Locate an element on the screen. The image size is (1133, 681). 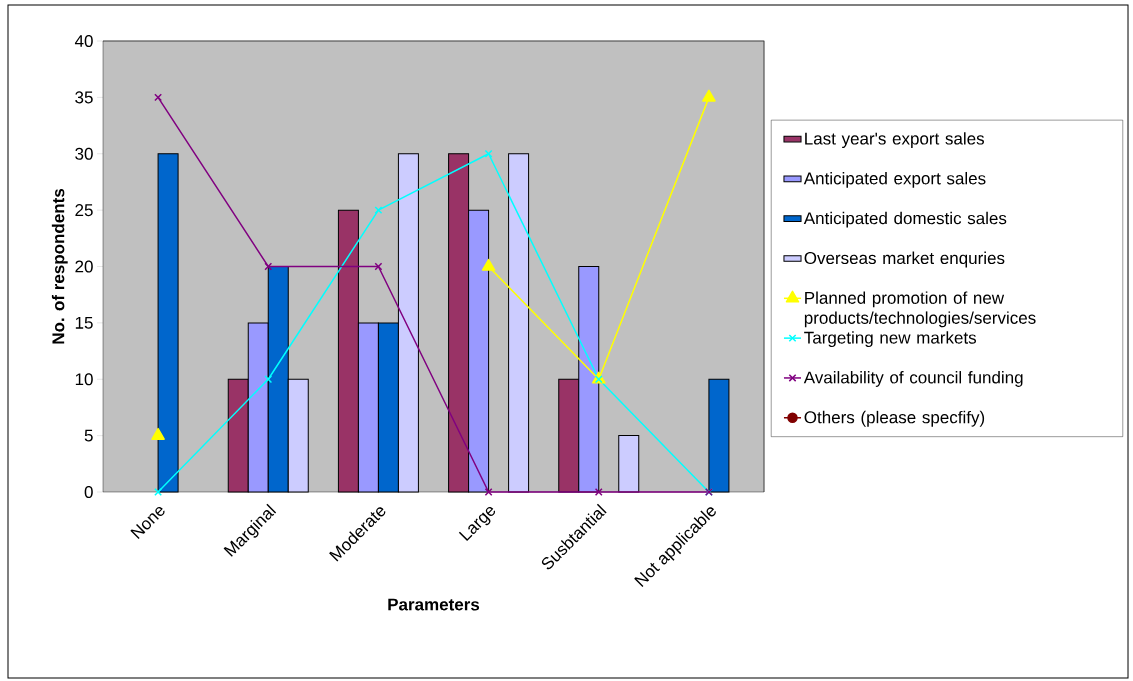
legend-label: Last year's export sales is located at coordinates (895, 140).